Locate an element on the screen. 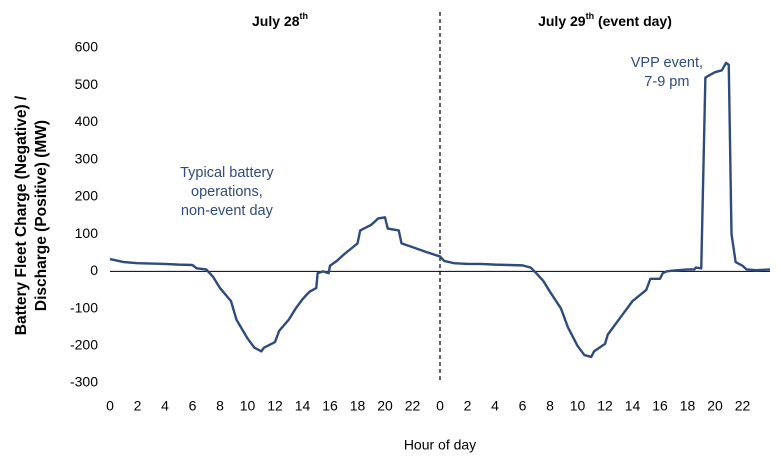 The image size is (780, 470). y-tick-label: -100 is located at coordinates (84, 307).